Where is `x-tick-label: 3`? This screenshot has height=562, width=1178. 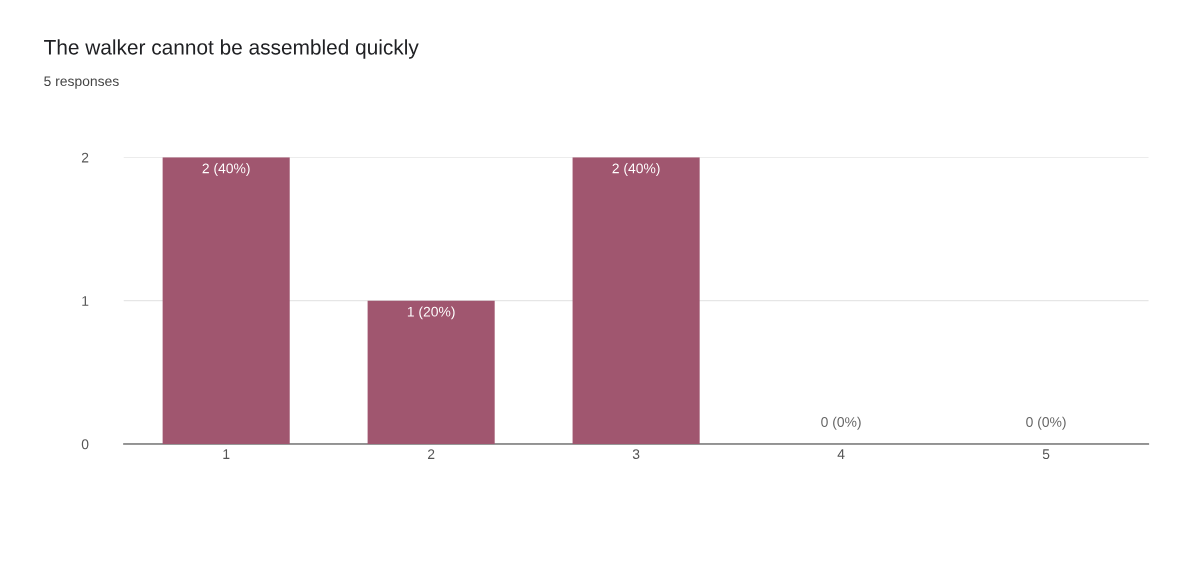
x-tick-label: 3 is located at coordinates (636, 454).